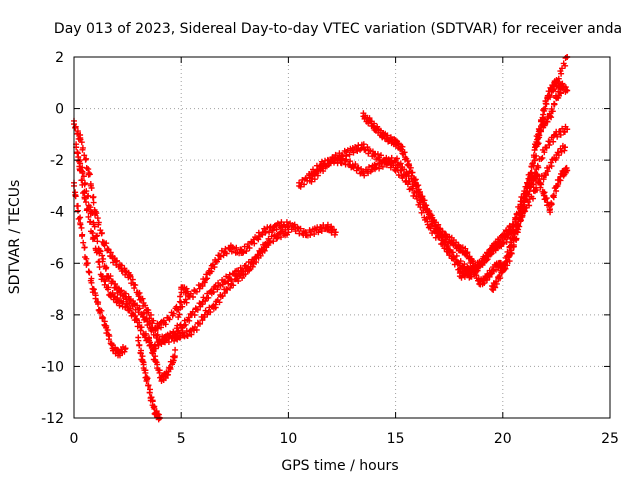 This screenshot has width=640, height=480. Describe the element at coordinates (59, 110) in the screenshot. I see `y-tick-label: 0` at that location.